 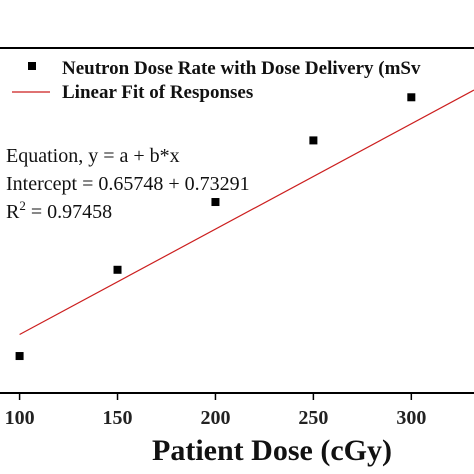 What do you see at coordinates (215, 418) in the screenshot?
I see `x-tick-label-200: 200` at bounding box center [215, 418].